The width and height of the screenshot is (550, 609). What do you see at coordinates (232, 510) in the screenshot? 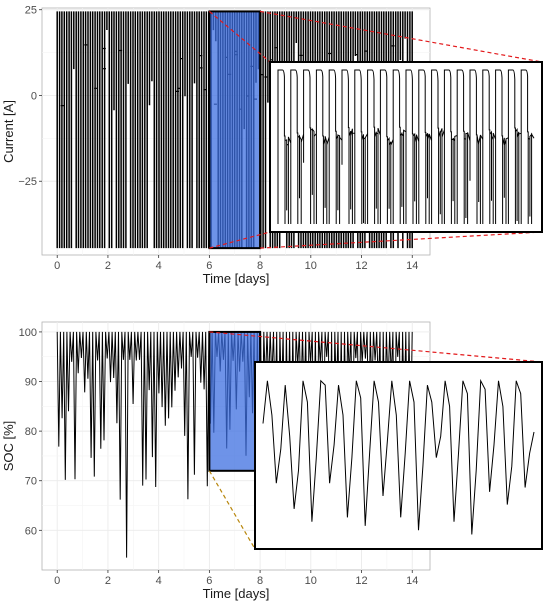
I see `soc-zoom-connector` at bounding box center [232, 510].